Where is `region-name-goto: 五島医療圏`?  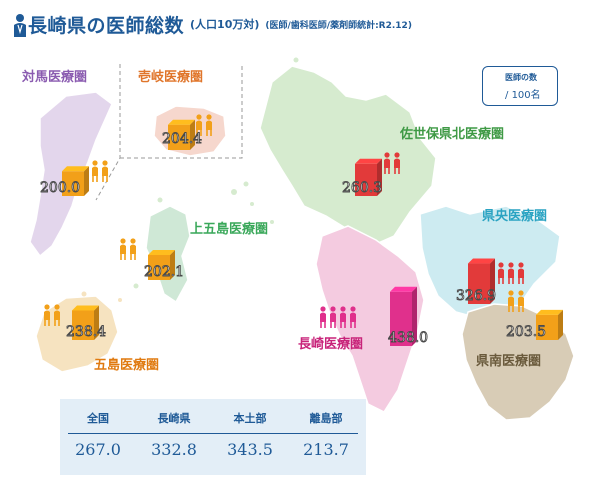 region-name-goto: 五島医療圏 is located at coordinates (127, 365).